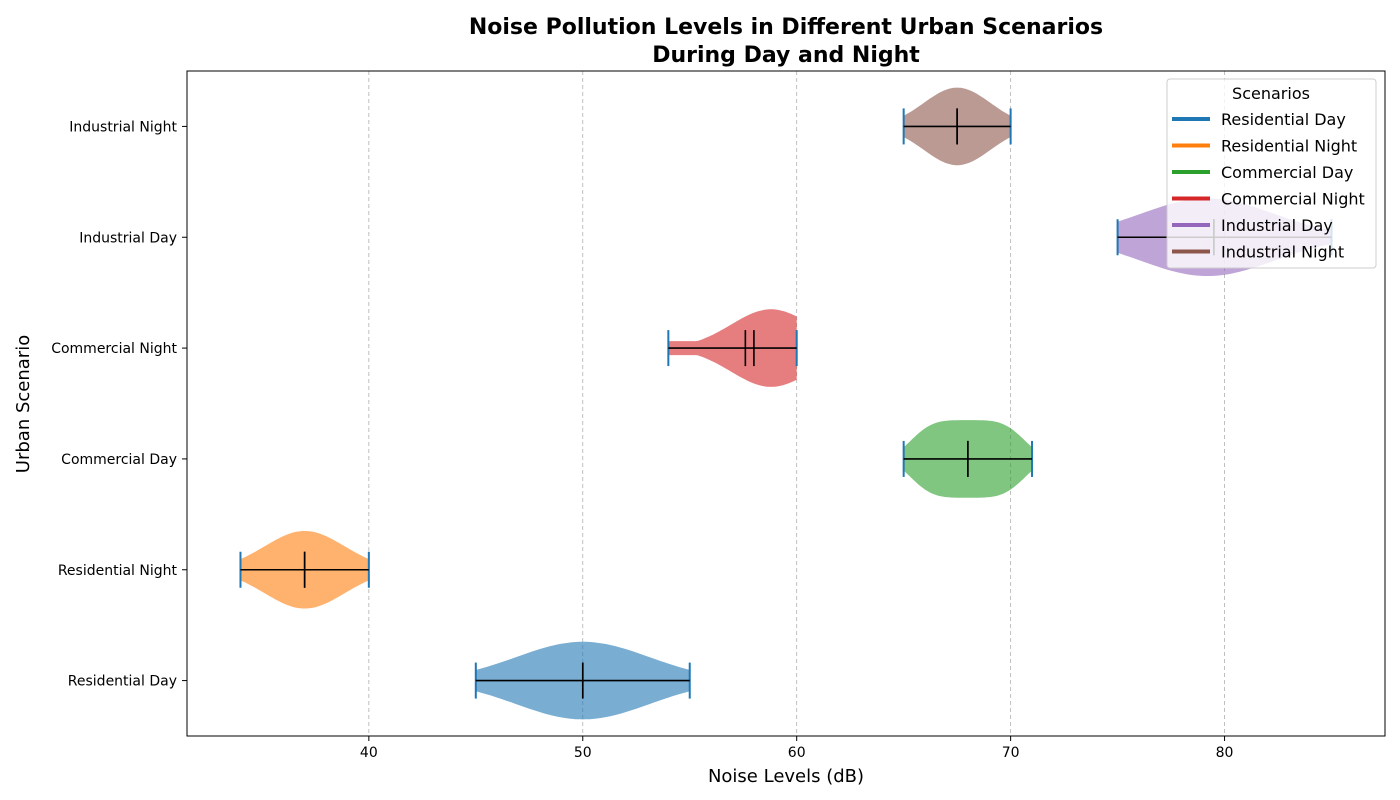 Image resolution: width=1400 pixels, height=800 pixels. I want to click on x-tick-label: 80, so click(1225, 753).